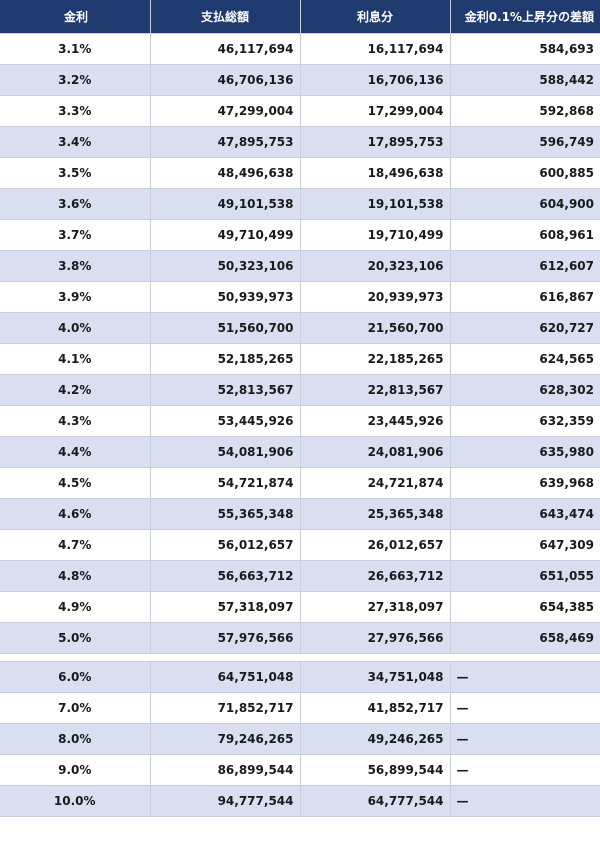 The height and width of the screenshot is (851, 600). Describe the element at coordinates (75, 266) in the screenshot. I see `rate-cell: 3.8%` at that location.